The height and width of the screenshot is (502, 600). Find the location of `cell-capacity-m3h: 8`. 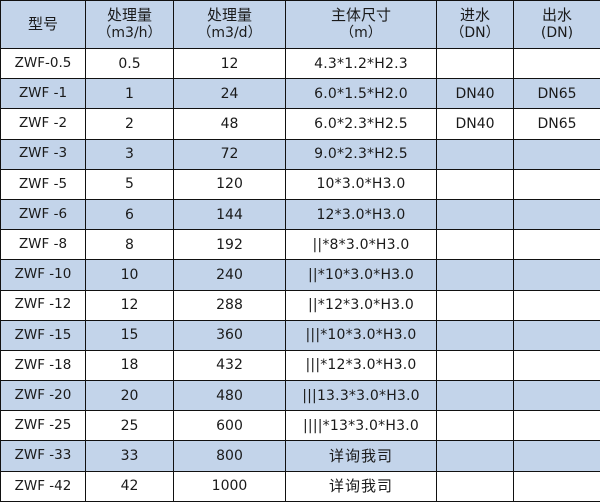

cell-capacity-m3h: 8 is located at coordinates (129, 245).